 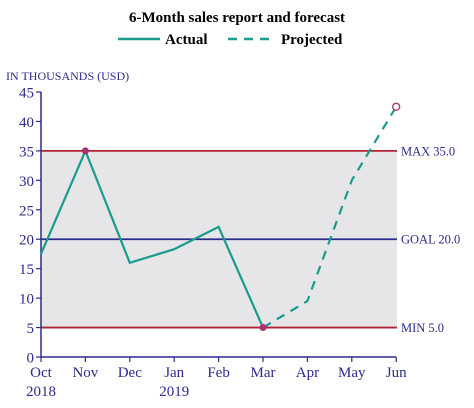 What do you see at coordinates (430, 240) in the screenshot?
I see `reference-label-1: GOAL 20.0` at bounding box center [430, 240].